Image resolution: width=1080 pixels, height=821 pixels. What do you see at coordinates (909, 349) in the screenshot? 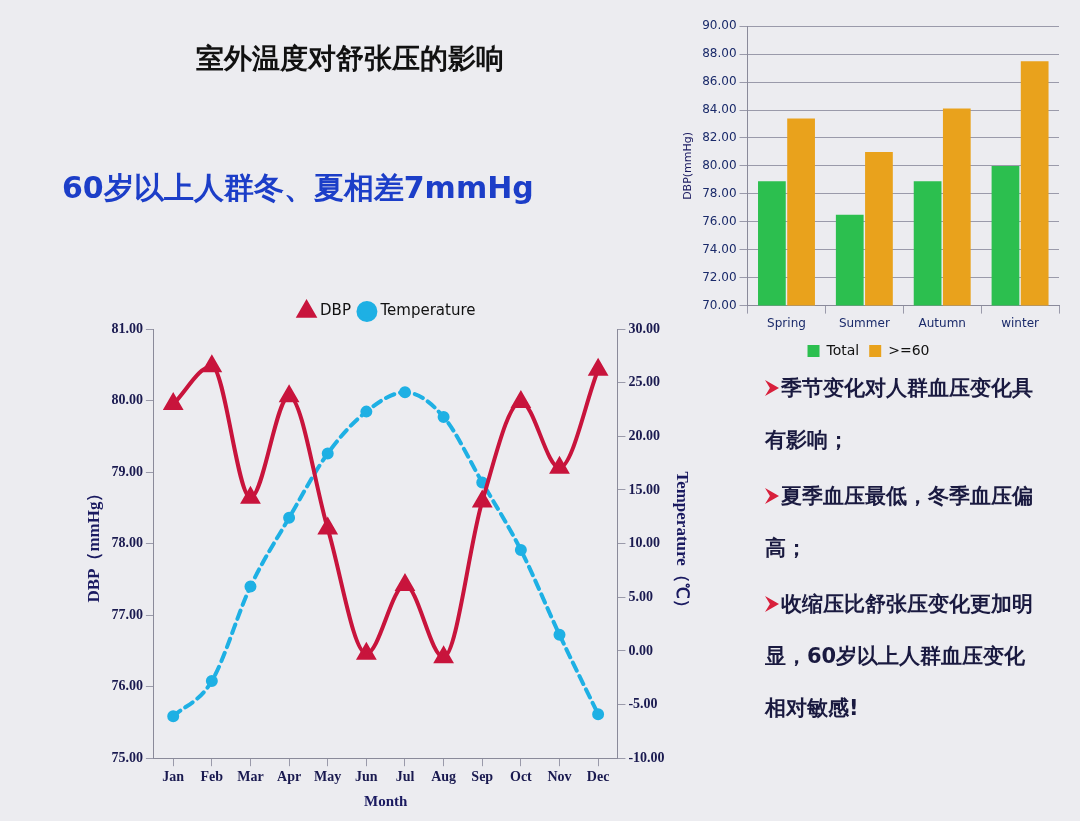
I see `legend-label: >=60` at bounding box center [909, 349].